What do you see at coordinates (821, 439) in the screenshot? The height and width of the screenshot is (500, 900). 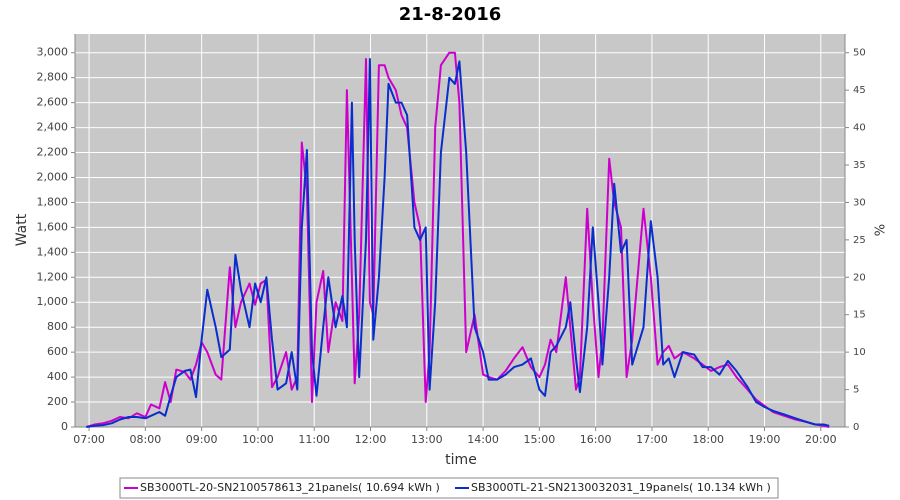 I see `x-tick-label: 20:00` at bounding box center [821, 439].